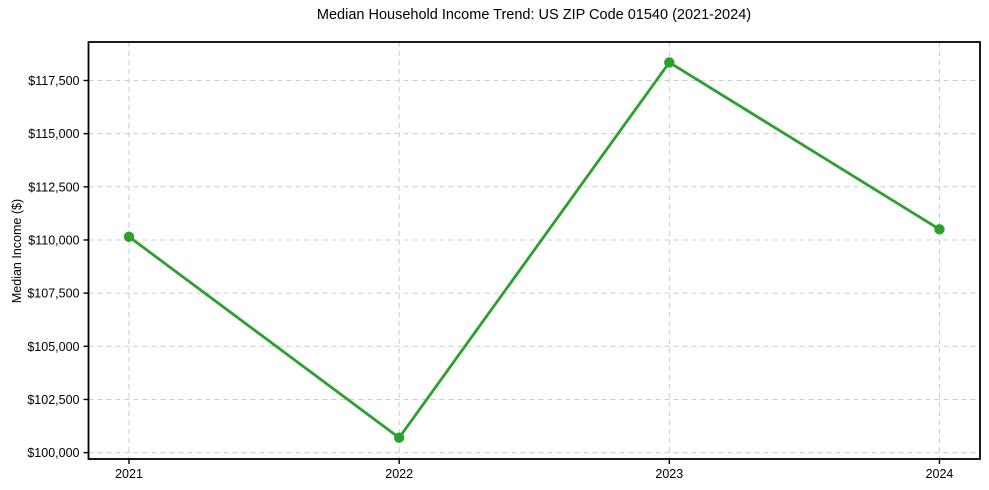 The image size is (989, 490). Describe the element at coordinates (53, 400) in the screenshot. I see `y-tick-label: $102,500` at that location.